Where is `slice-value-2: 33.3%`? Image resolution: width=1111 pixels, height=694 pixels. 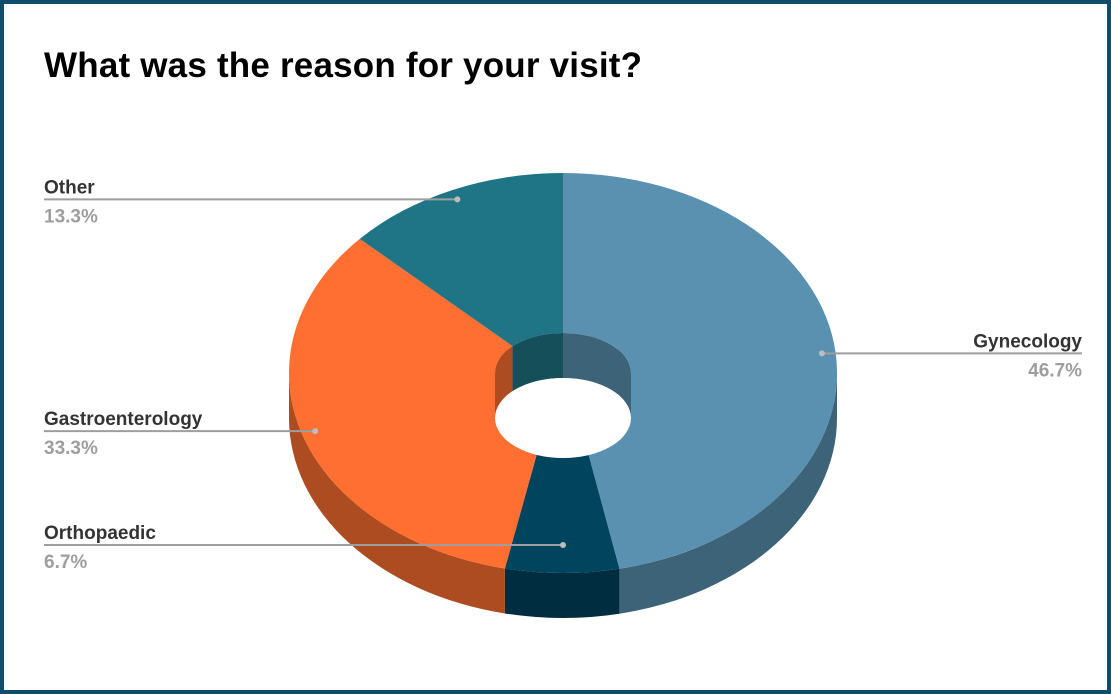
slice-value-2: 33.3% is located at coordinates (71, 448).